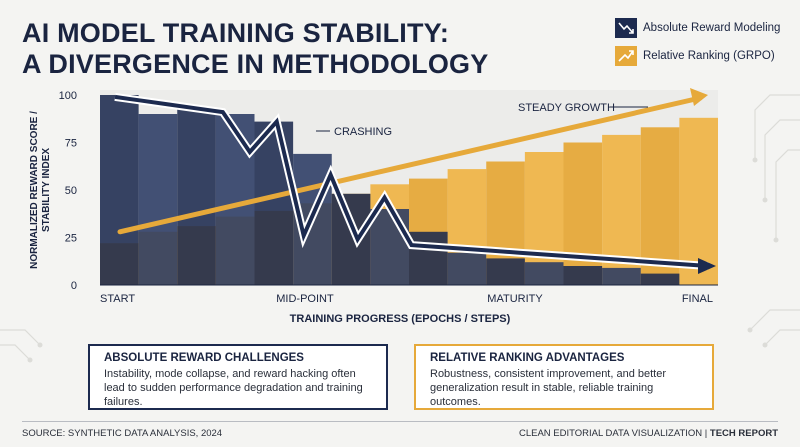 The height and width of the screenshot is (447, 800). Describe the element at coordinates (614, 433) in the screenshot. I see `footer-credit-text: CLEAN EDITORIAL DATA VISUALIZATION |` at that location.